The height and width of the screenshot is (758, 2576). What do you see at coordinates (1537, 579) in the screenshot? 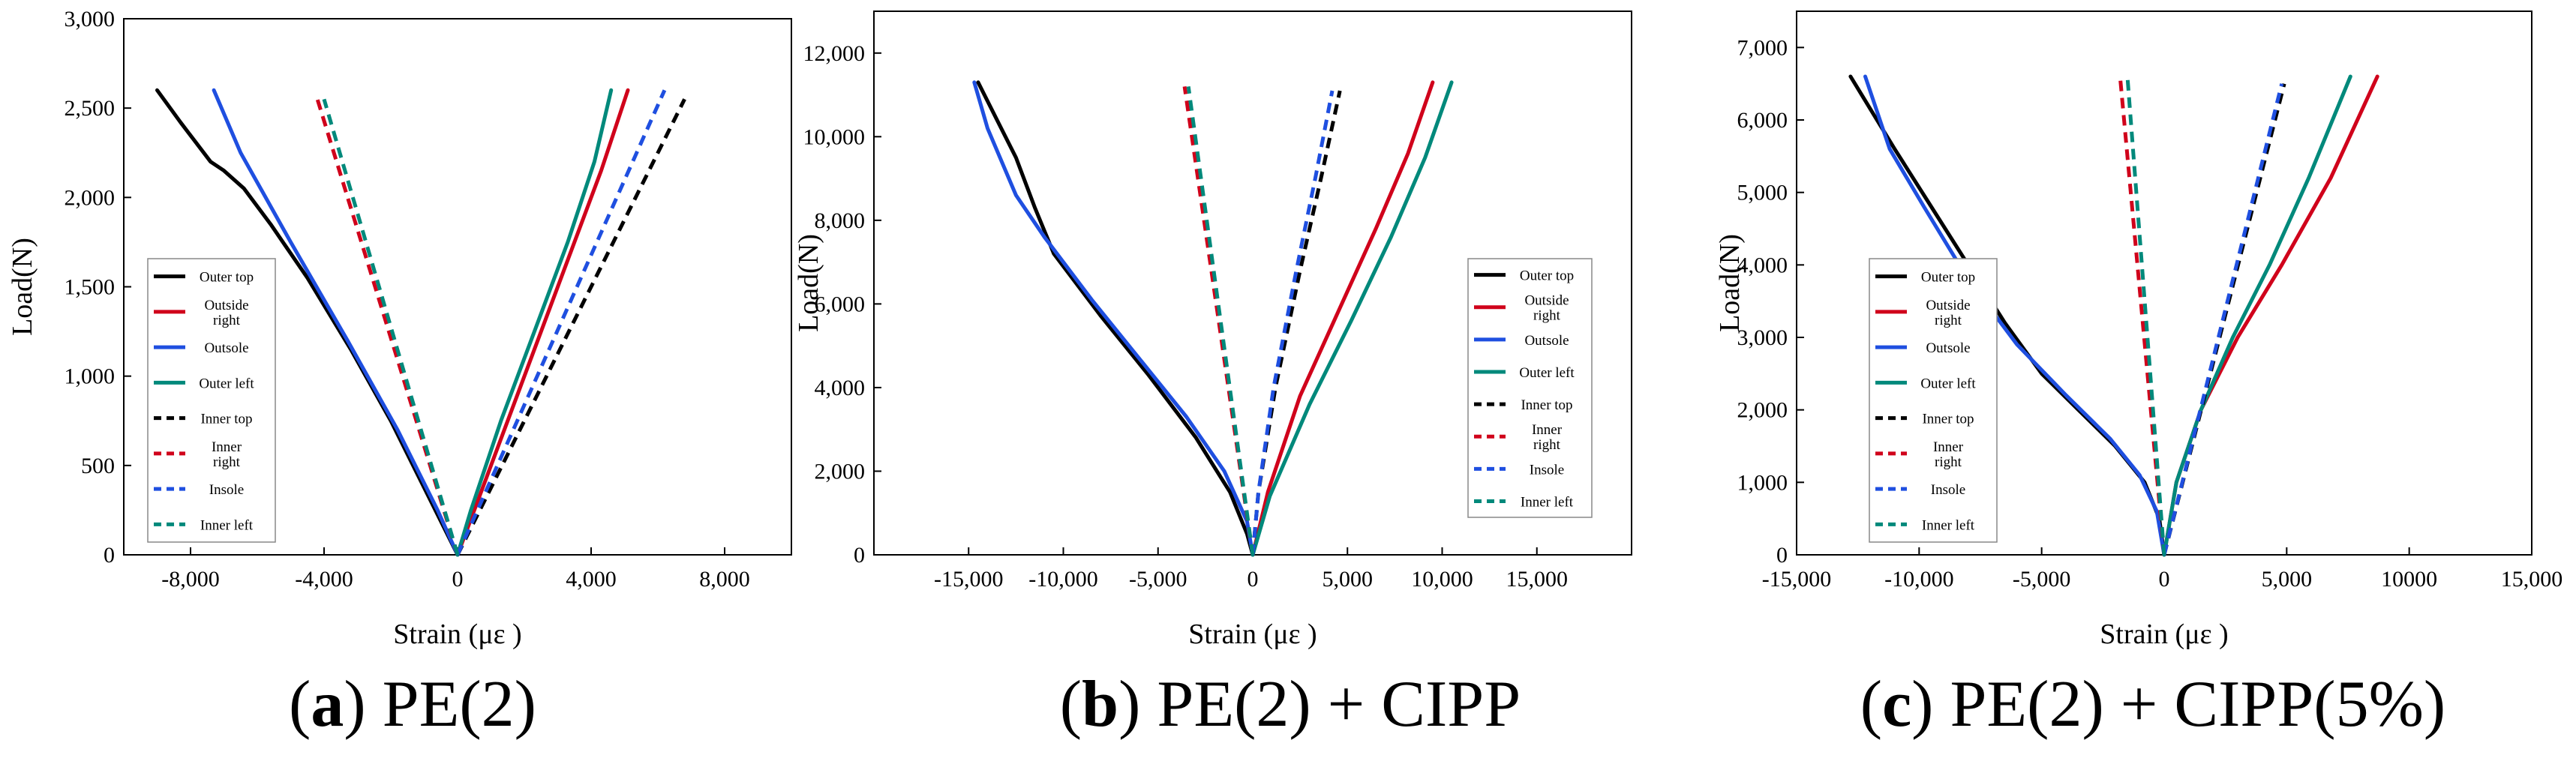
I see `x-tick-label: 15,000` at bounding box center [1537, 579].